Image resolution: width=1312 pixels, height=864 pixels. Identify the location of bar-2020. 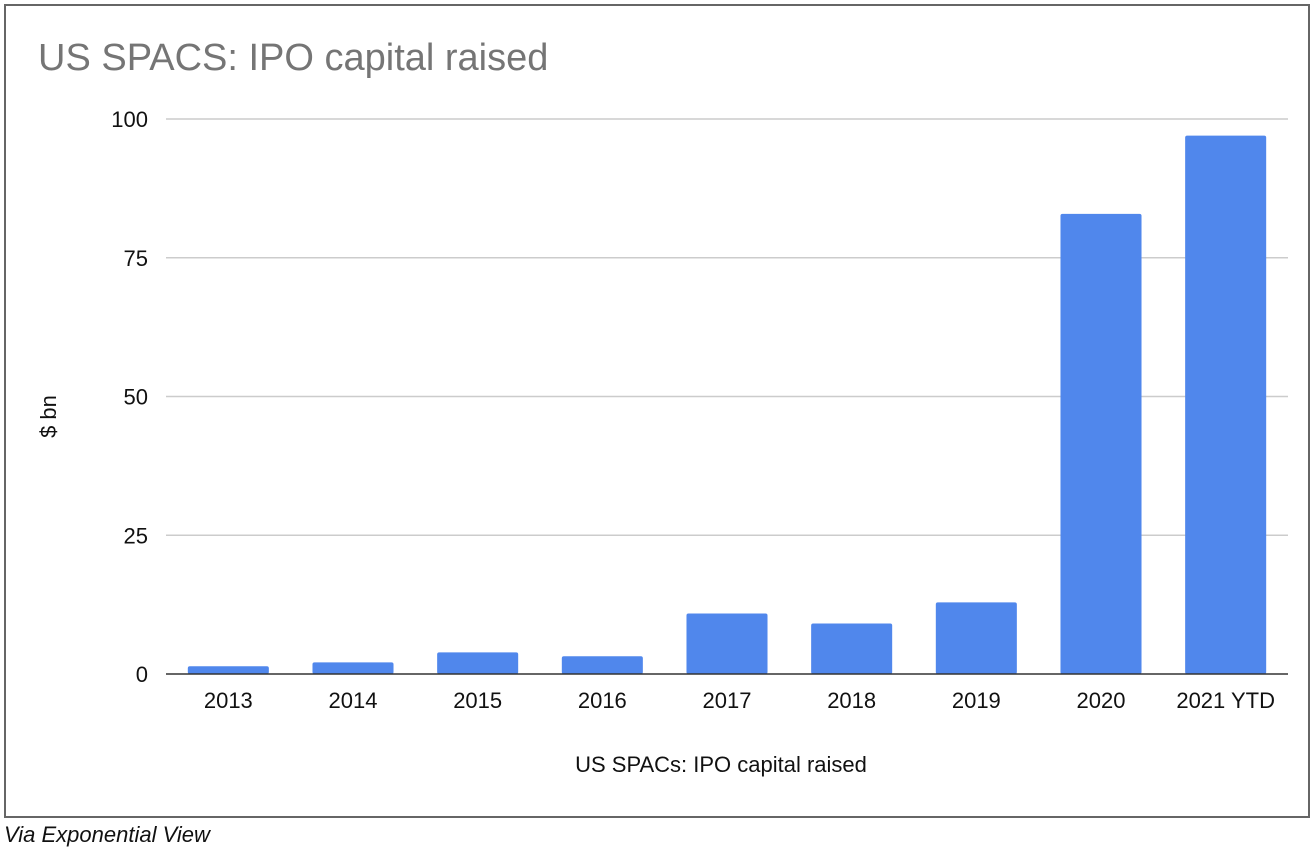
(1101, 443).